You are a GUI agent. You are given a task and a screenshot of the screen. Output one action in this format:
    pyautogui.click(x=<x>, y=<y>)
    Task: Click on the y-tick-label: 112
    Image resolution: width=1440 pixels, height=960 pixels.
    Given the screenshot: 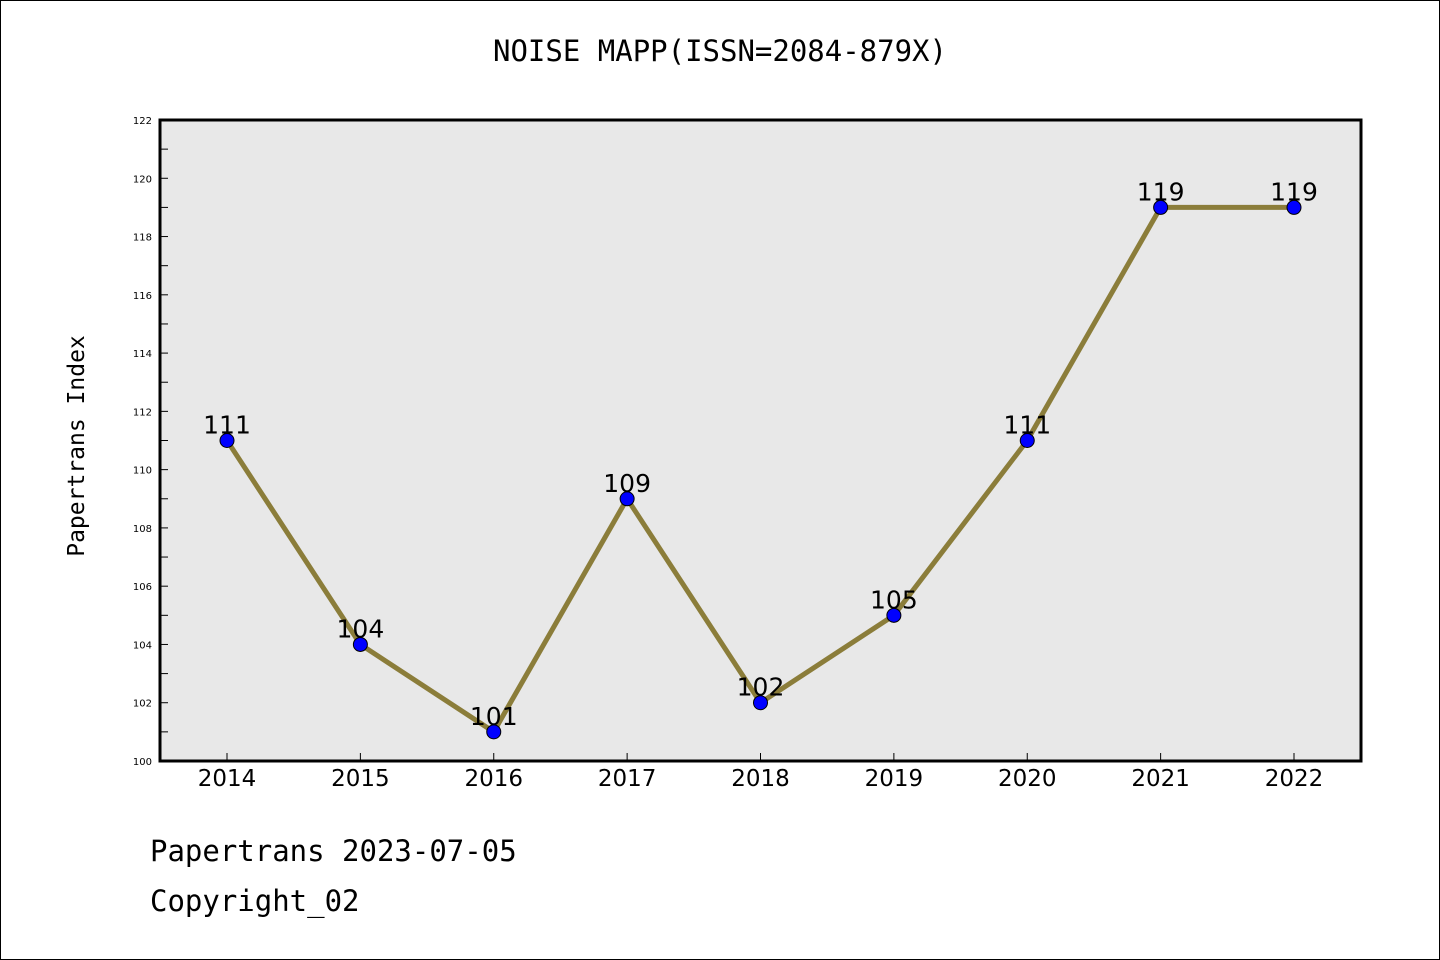 What is the action you would take?
    pyautogui.click(x=142, y=412)
    